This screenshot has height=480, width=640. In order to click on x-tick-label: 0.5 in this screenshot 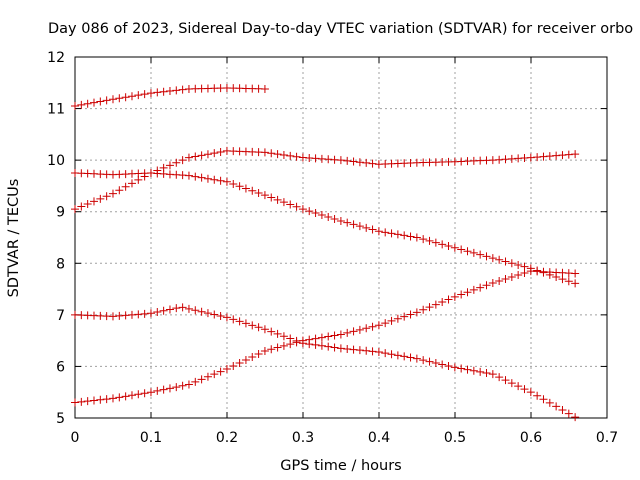, I will do `click(455, 438)`.